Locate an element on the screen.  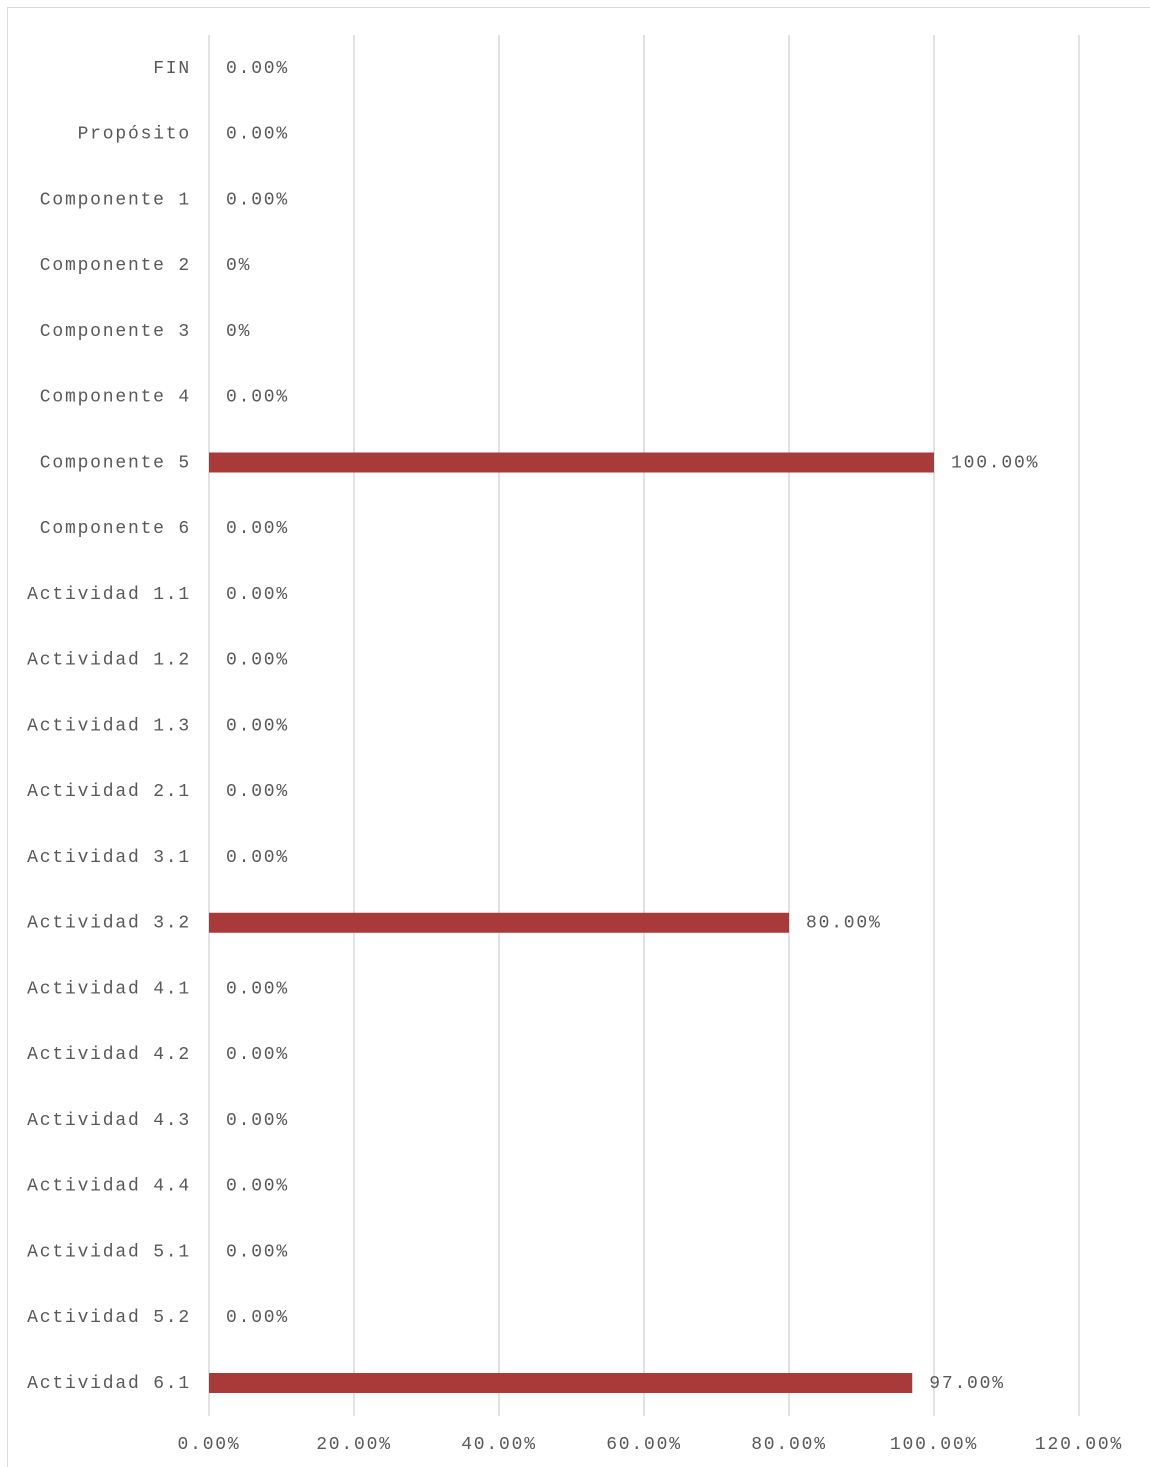
y-tick-label: Actividad 1.3 is located at coordinates (109, 726).